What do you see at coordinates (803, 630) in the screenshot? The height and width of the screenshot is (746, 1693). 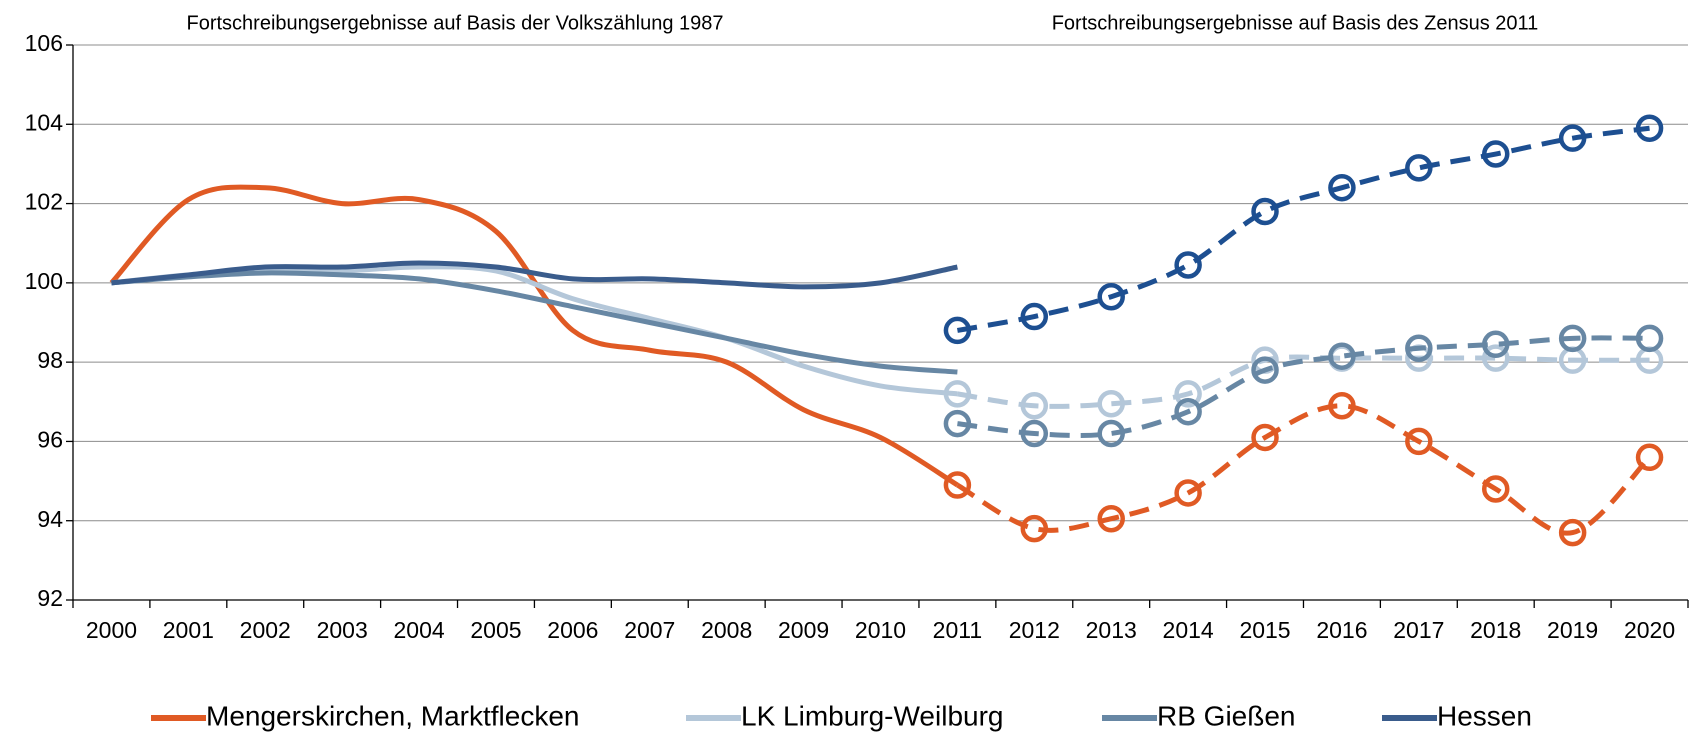 I see `x-tick-label: 2009` at bounding box center [803, 630].